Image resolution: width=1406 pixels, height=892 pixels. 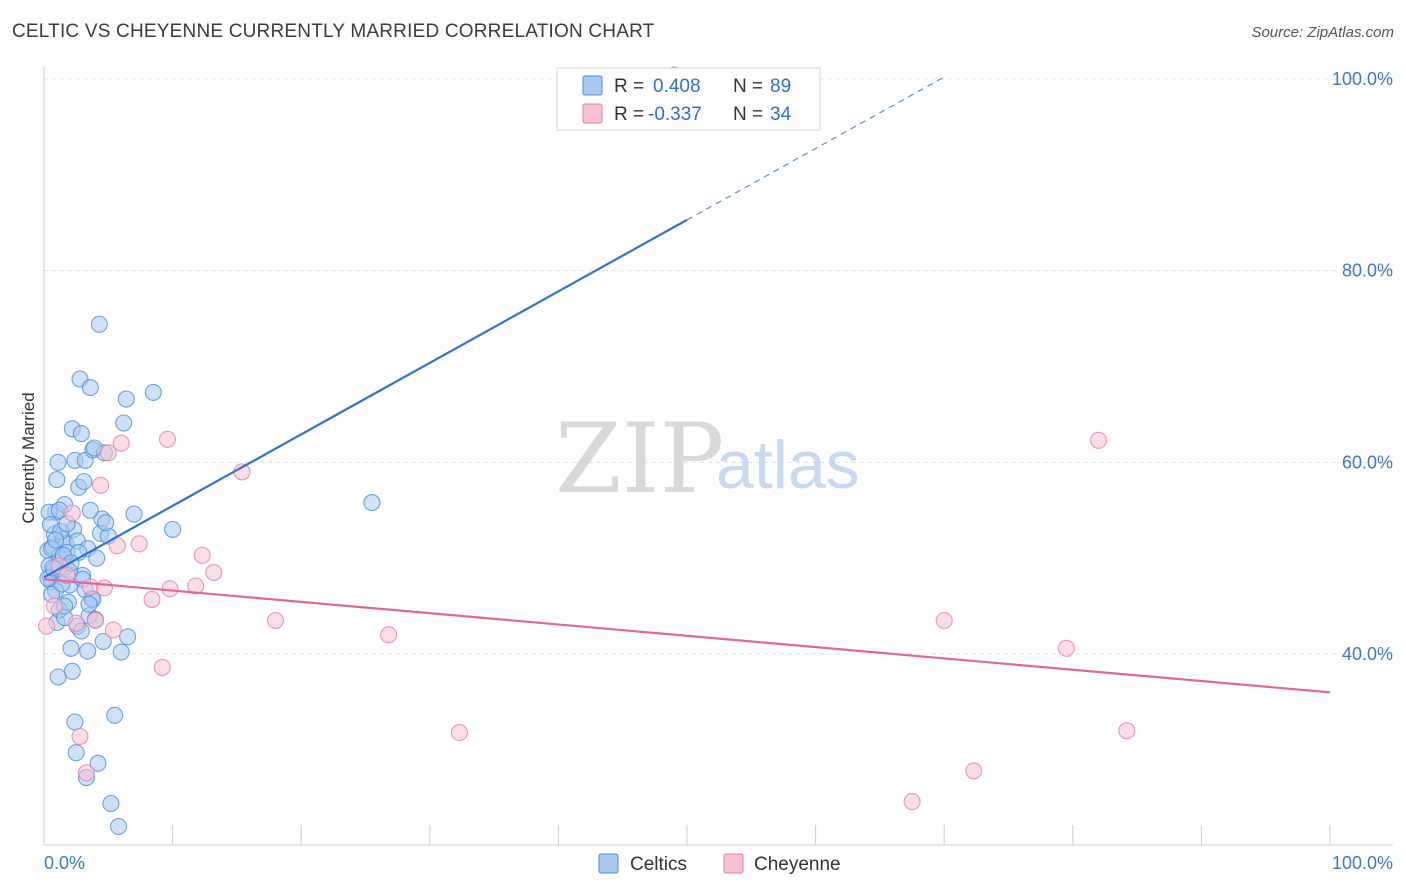 What do you see at coordinates (748, 86) in the screenshot?
I see `legend-n-label-celtics: N =` at bounding box center [748, 86].